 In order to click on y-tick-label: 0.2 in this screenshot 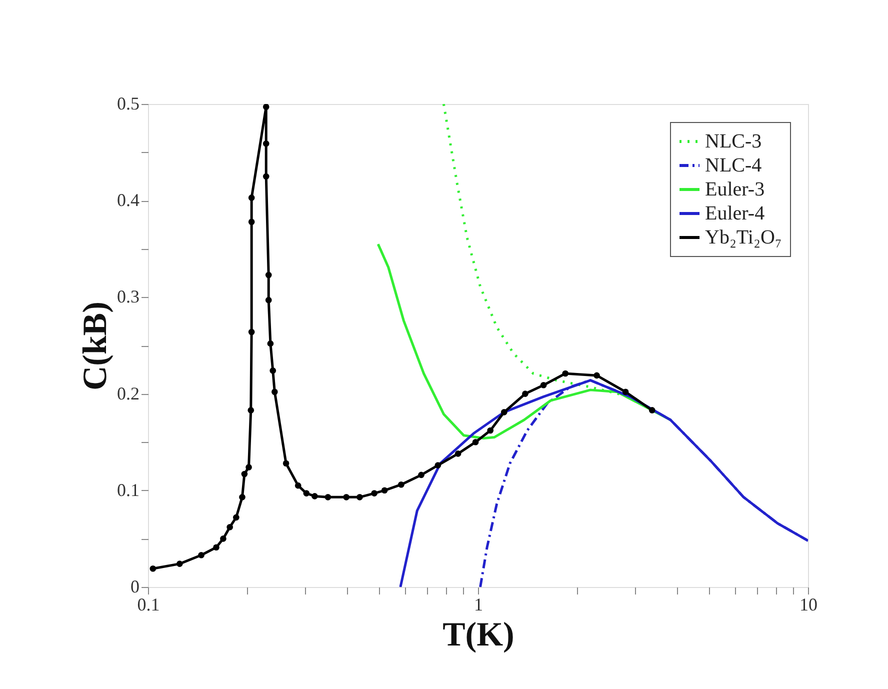, I will do `click(128, 393)`.